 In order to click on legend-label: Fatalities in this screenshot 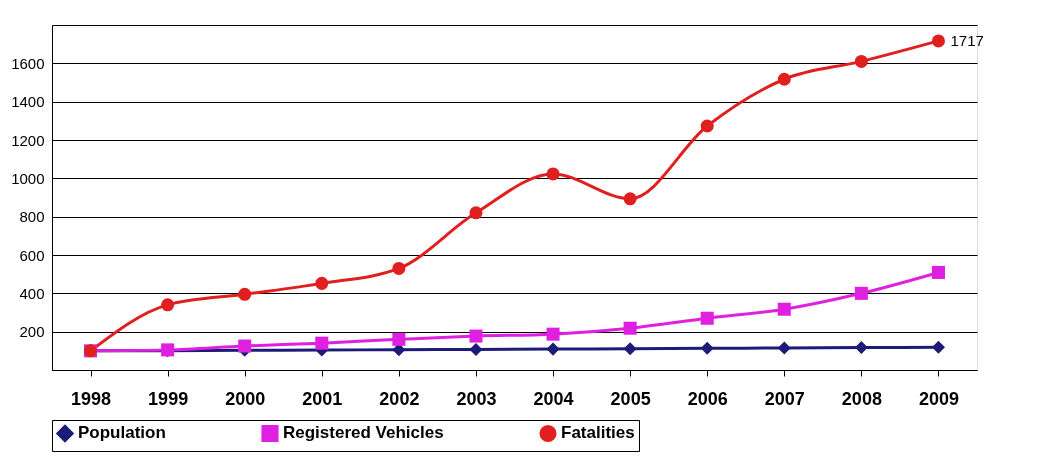, I will do `click(598, 433)`.